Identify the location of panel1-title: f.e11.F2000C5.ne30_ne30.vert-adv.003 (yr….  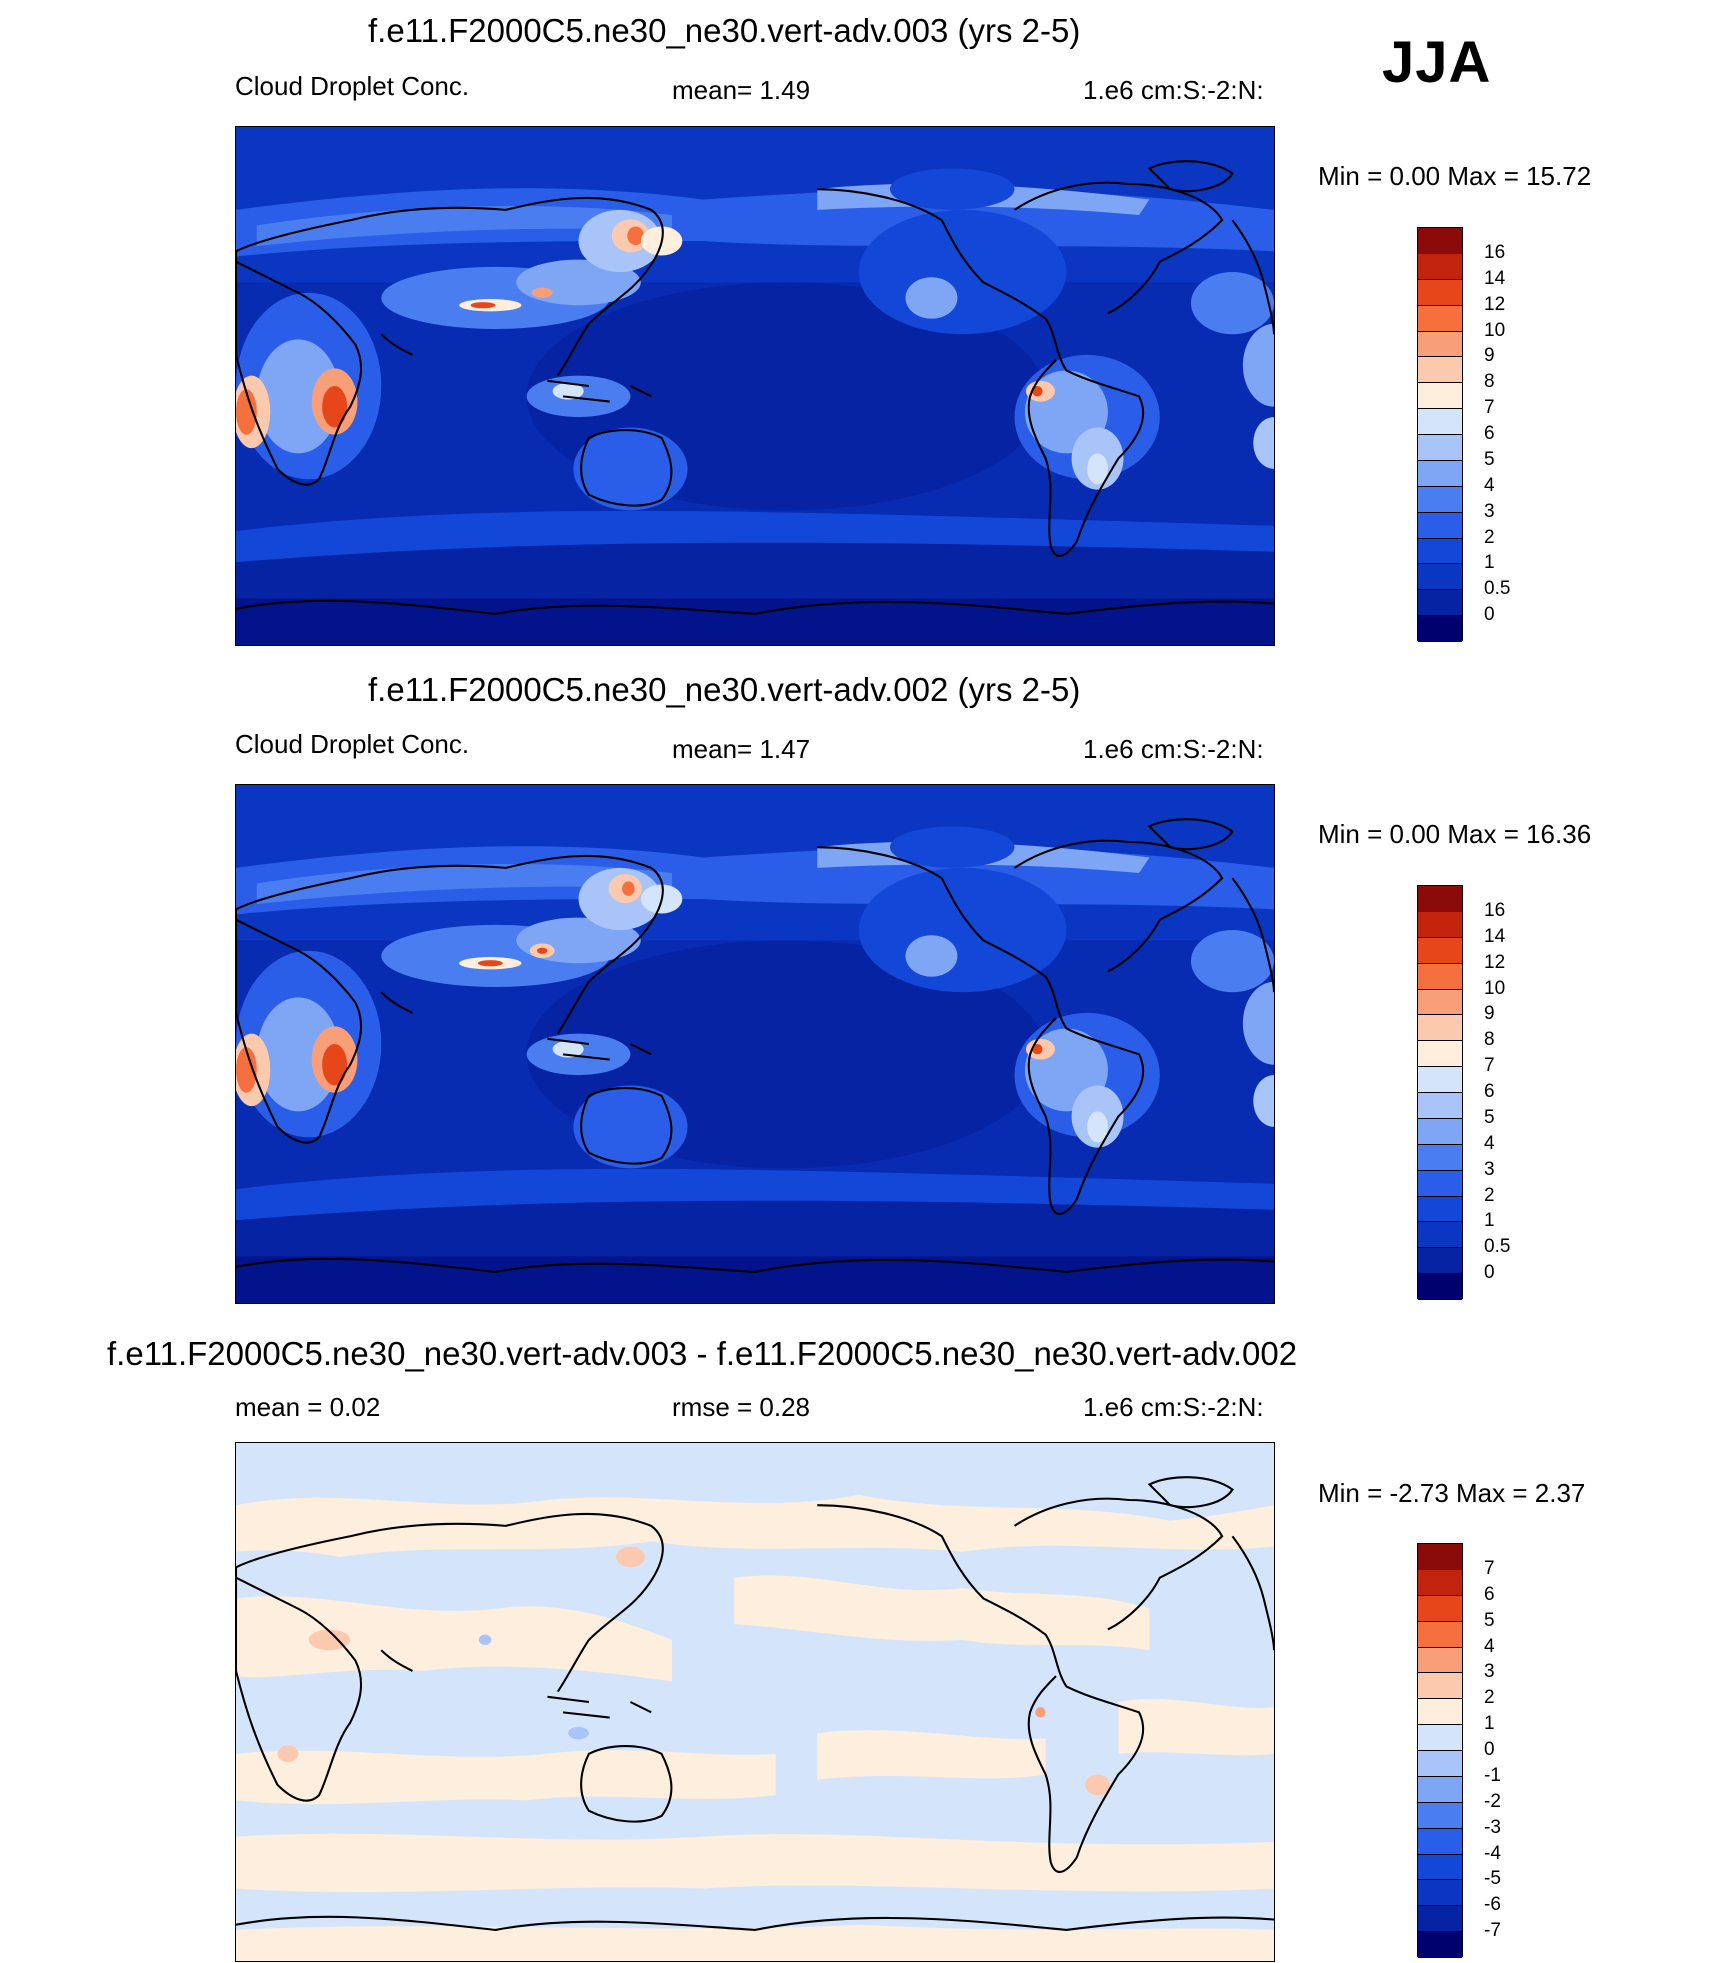
(724, 30).